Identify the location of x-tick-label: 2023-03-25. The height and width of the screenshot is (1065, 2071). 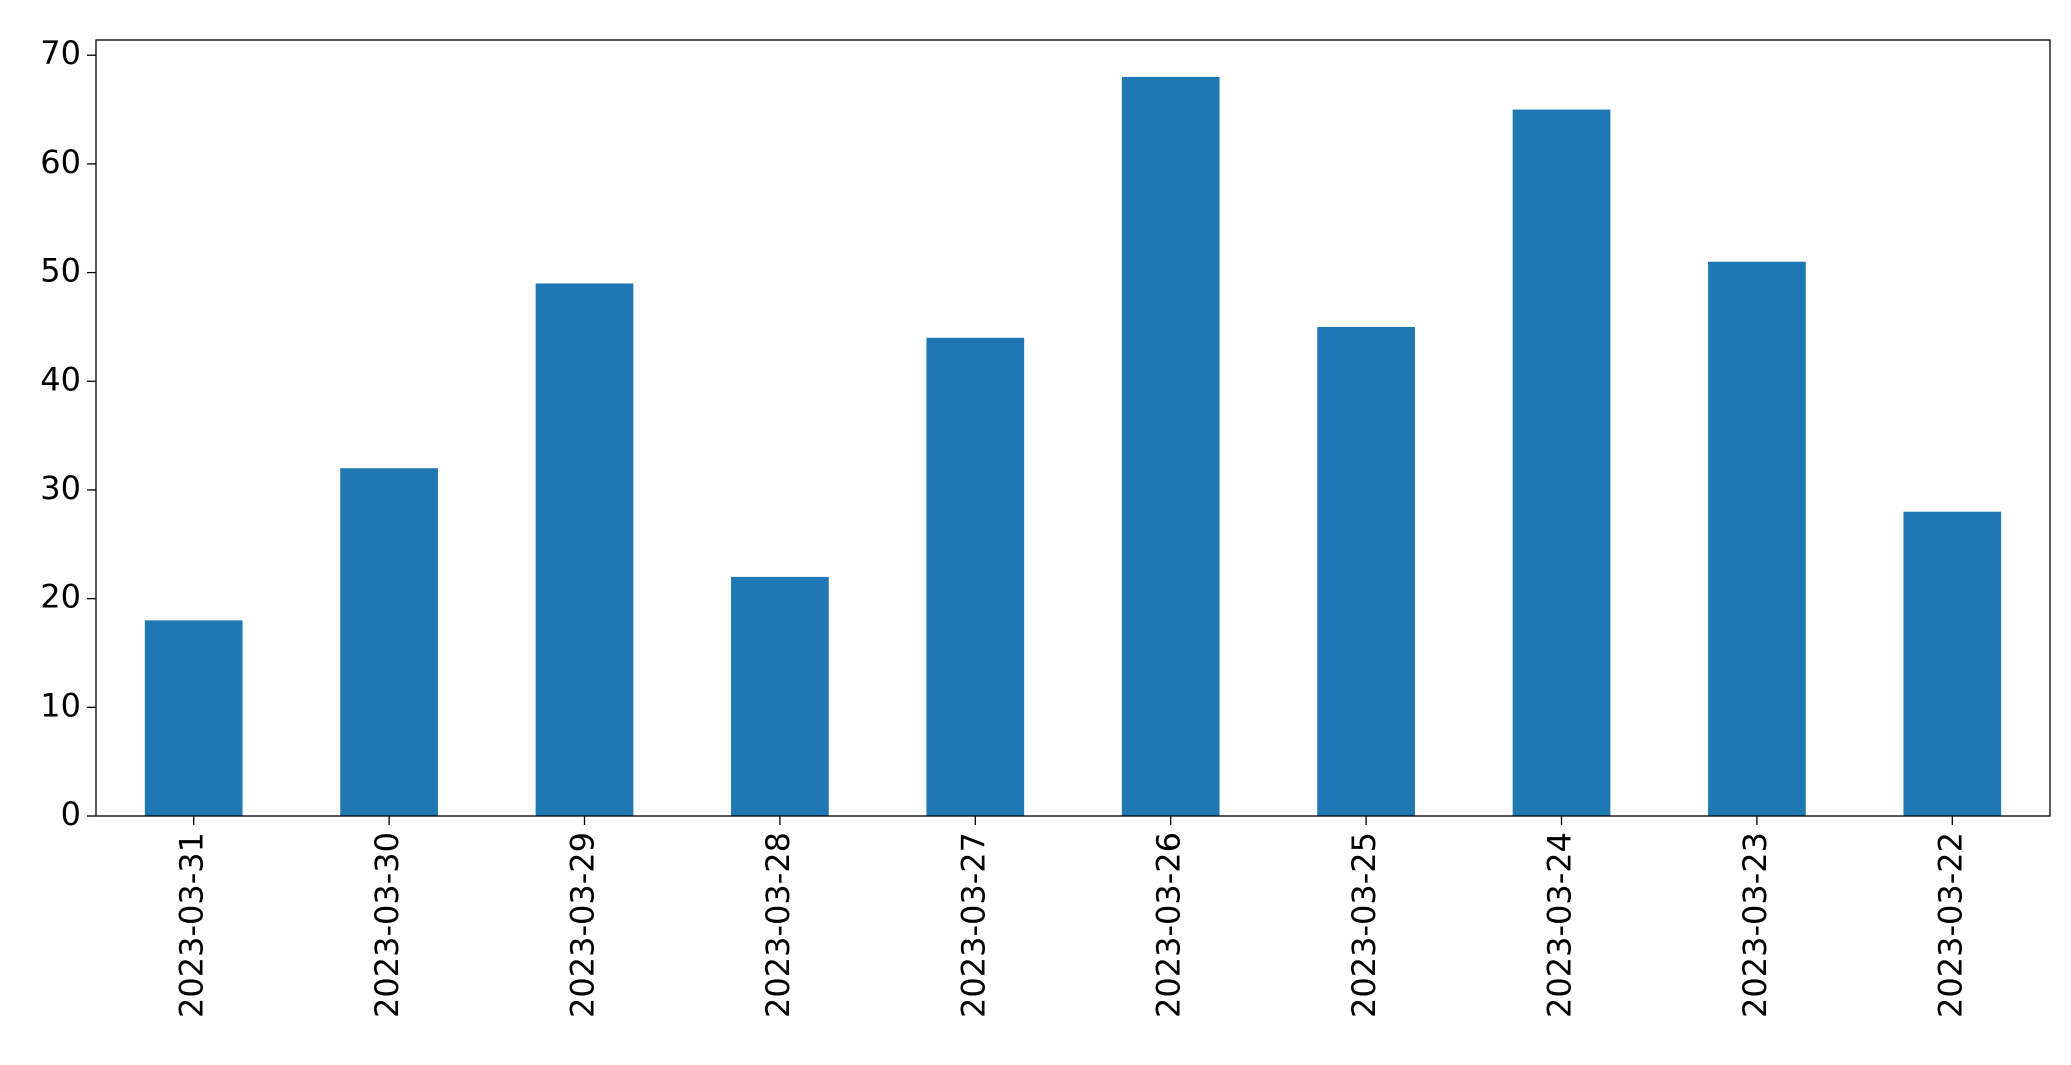
(1364, 925).